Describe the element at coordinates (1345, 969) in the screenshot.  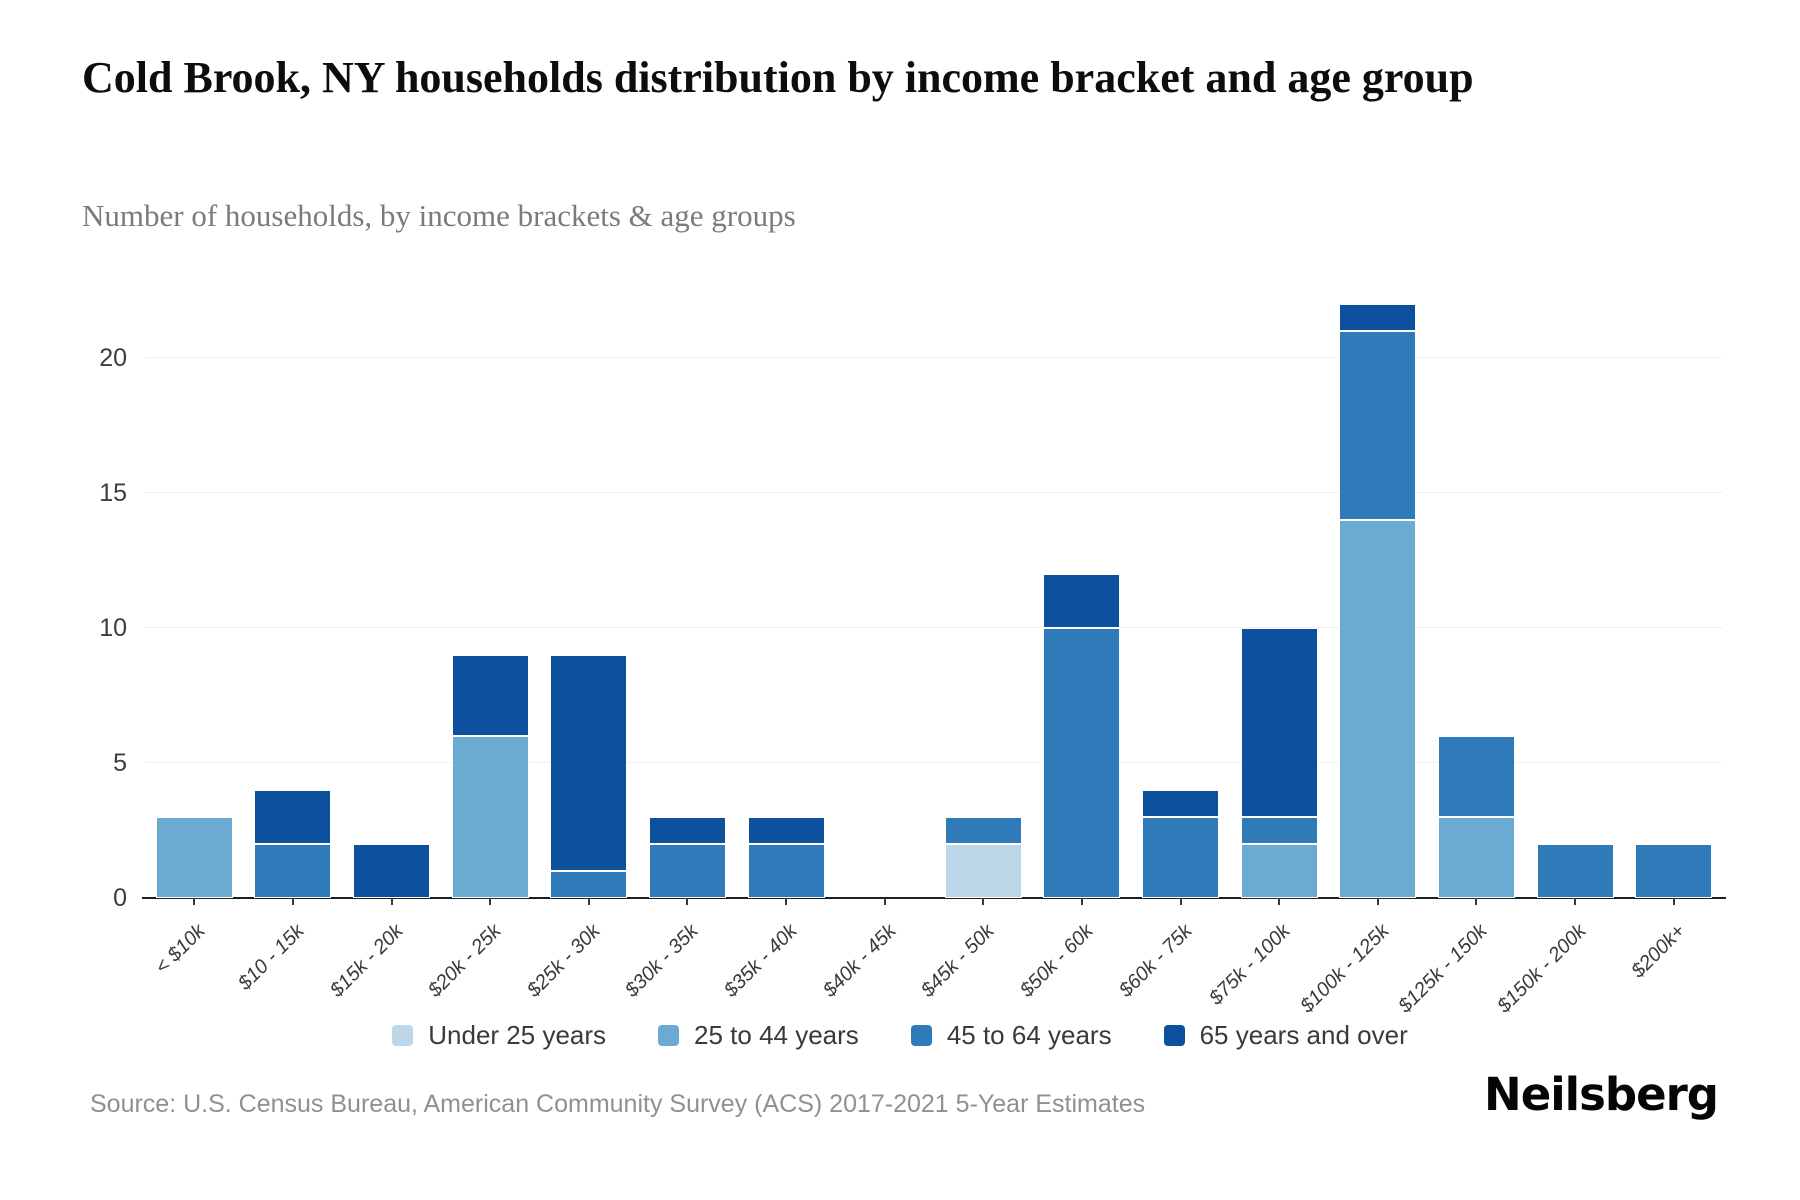
I see `x-axis-label: $100k - 125k` at that location.